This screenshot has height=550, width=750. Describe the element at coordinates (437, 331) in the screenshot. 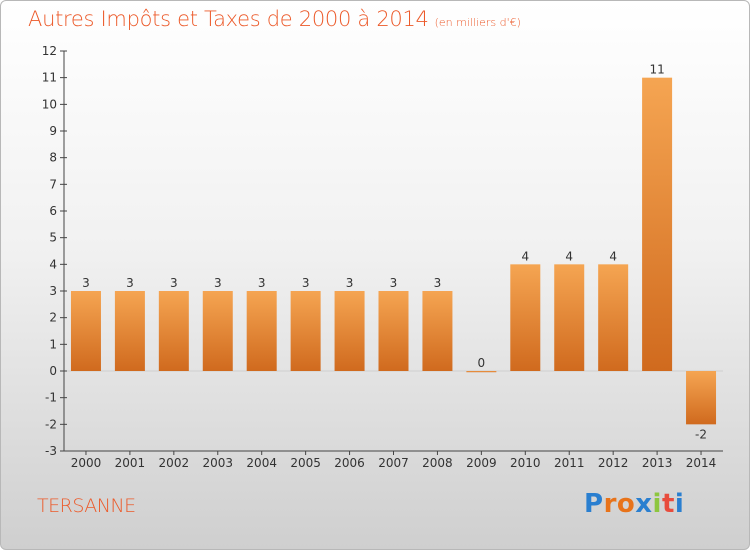

I see `bar-2008` at that location.